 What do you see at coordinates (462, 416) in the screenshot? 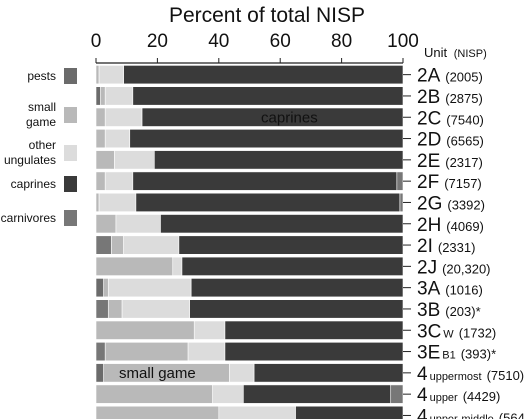
I see `unit-label-sub: upper-middle` at bounding box center [462, 416].